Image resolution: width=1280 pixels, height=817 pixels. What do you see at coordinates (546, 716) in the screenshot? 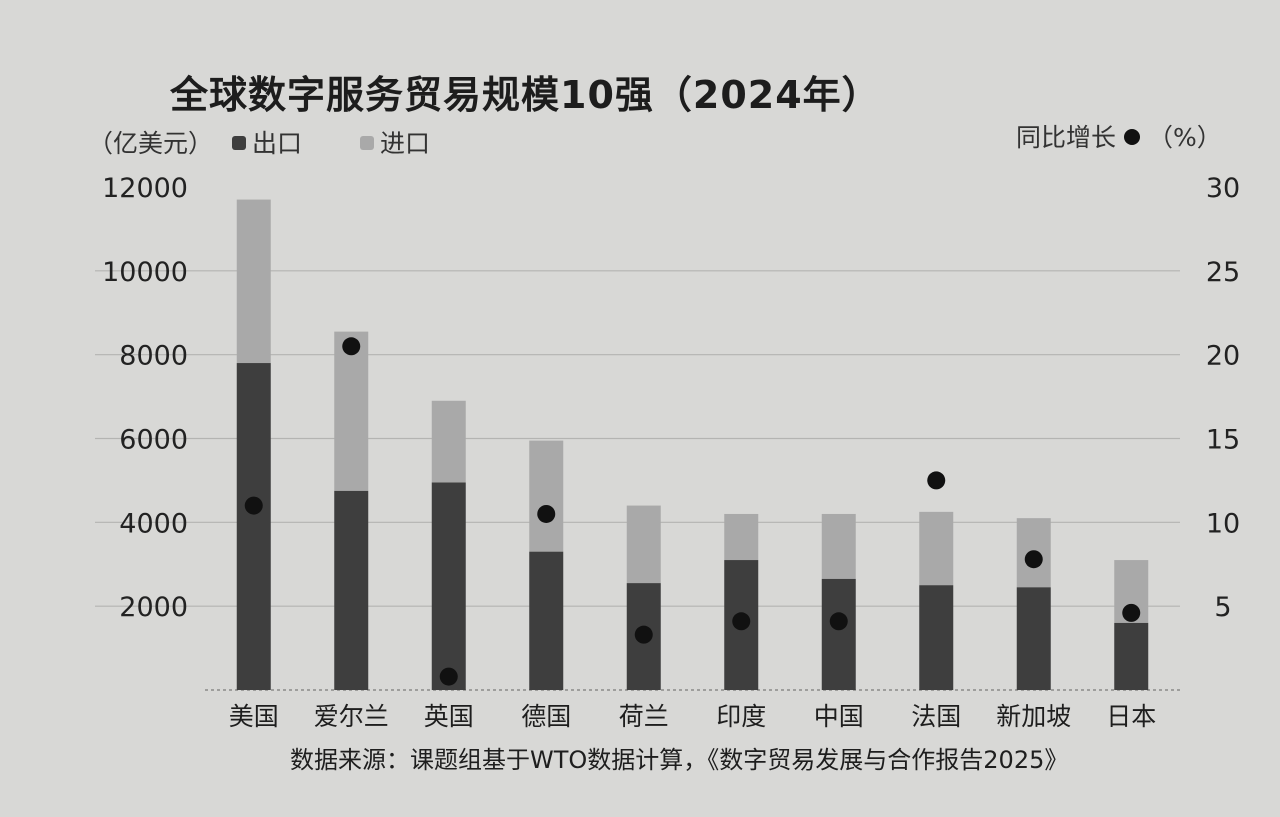
I see `category-label: 德国` at bounding box center [546, 716].